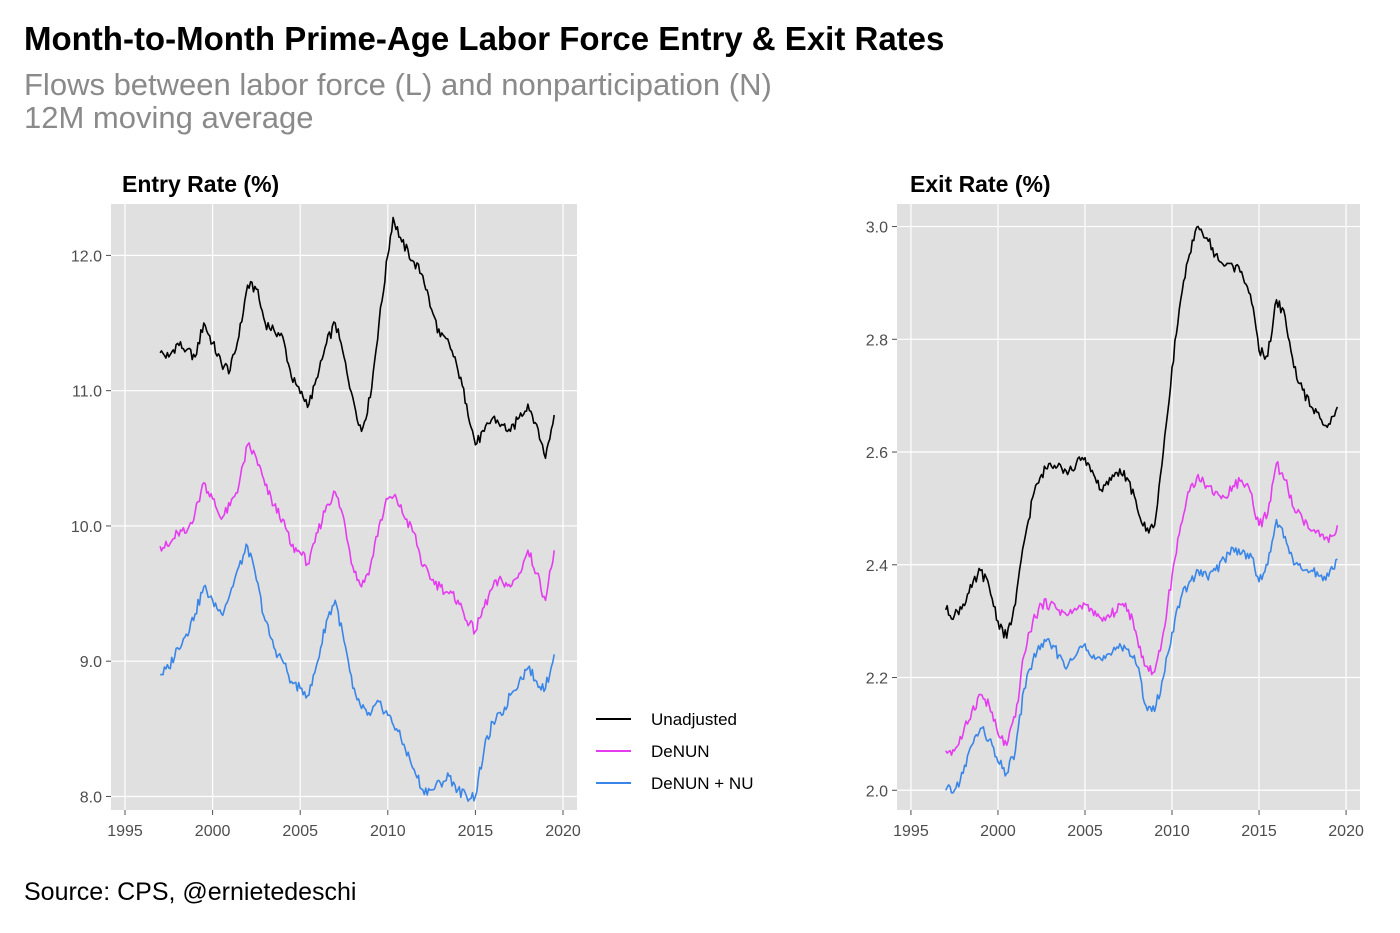 This screenshot has width=1400, height=933. I want to click on exit-rate-ytick-label-2.0: 2.0, so click(877, 791).